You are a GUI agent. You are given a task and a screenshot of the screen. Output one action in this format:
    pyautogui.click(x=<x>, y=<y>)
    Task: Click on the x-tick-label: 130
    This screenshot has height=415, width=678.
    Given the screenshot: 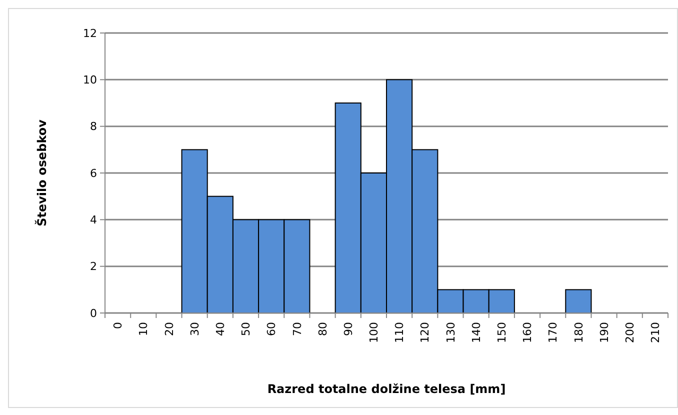 What is the action you would take?
    pyautogui.click(x=451, y=332)
    